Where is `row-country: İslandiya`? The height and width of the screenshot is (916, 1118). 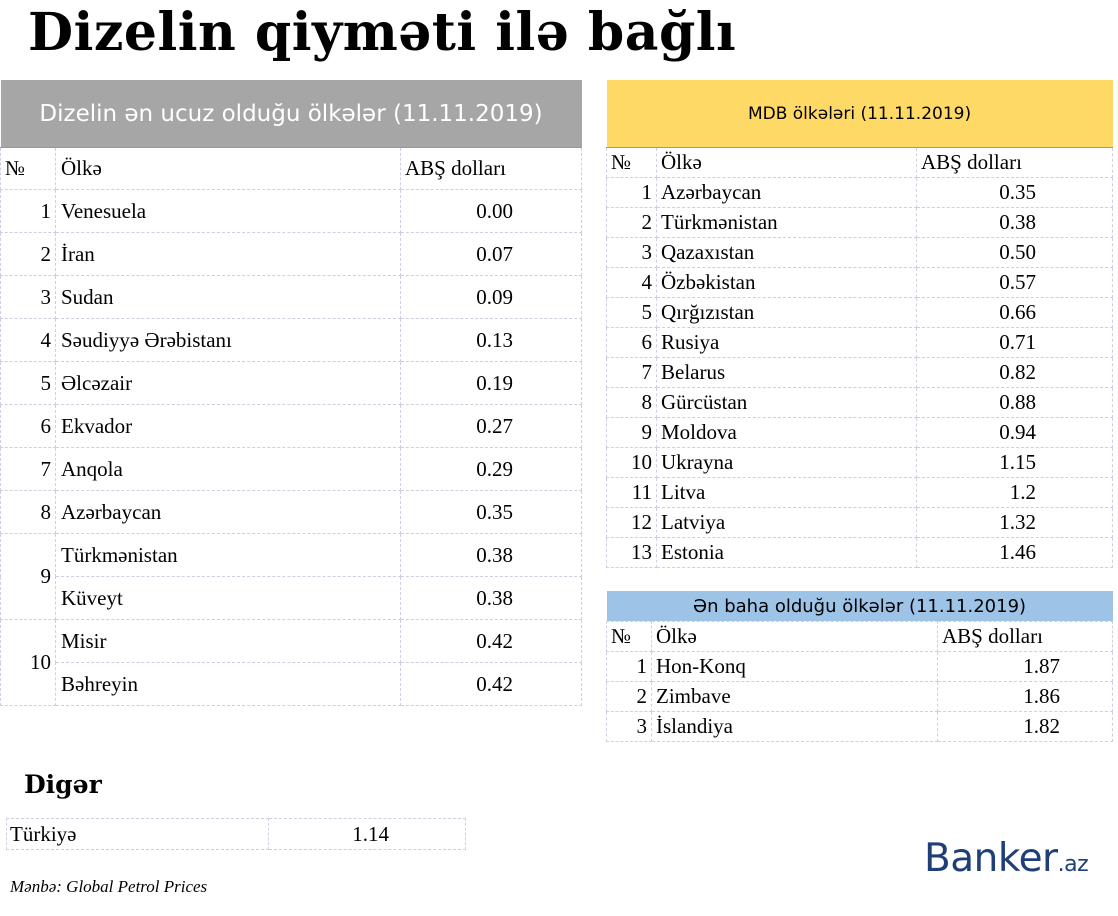
row-country: İslandiya is located at coordinates (794, 726).